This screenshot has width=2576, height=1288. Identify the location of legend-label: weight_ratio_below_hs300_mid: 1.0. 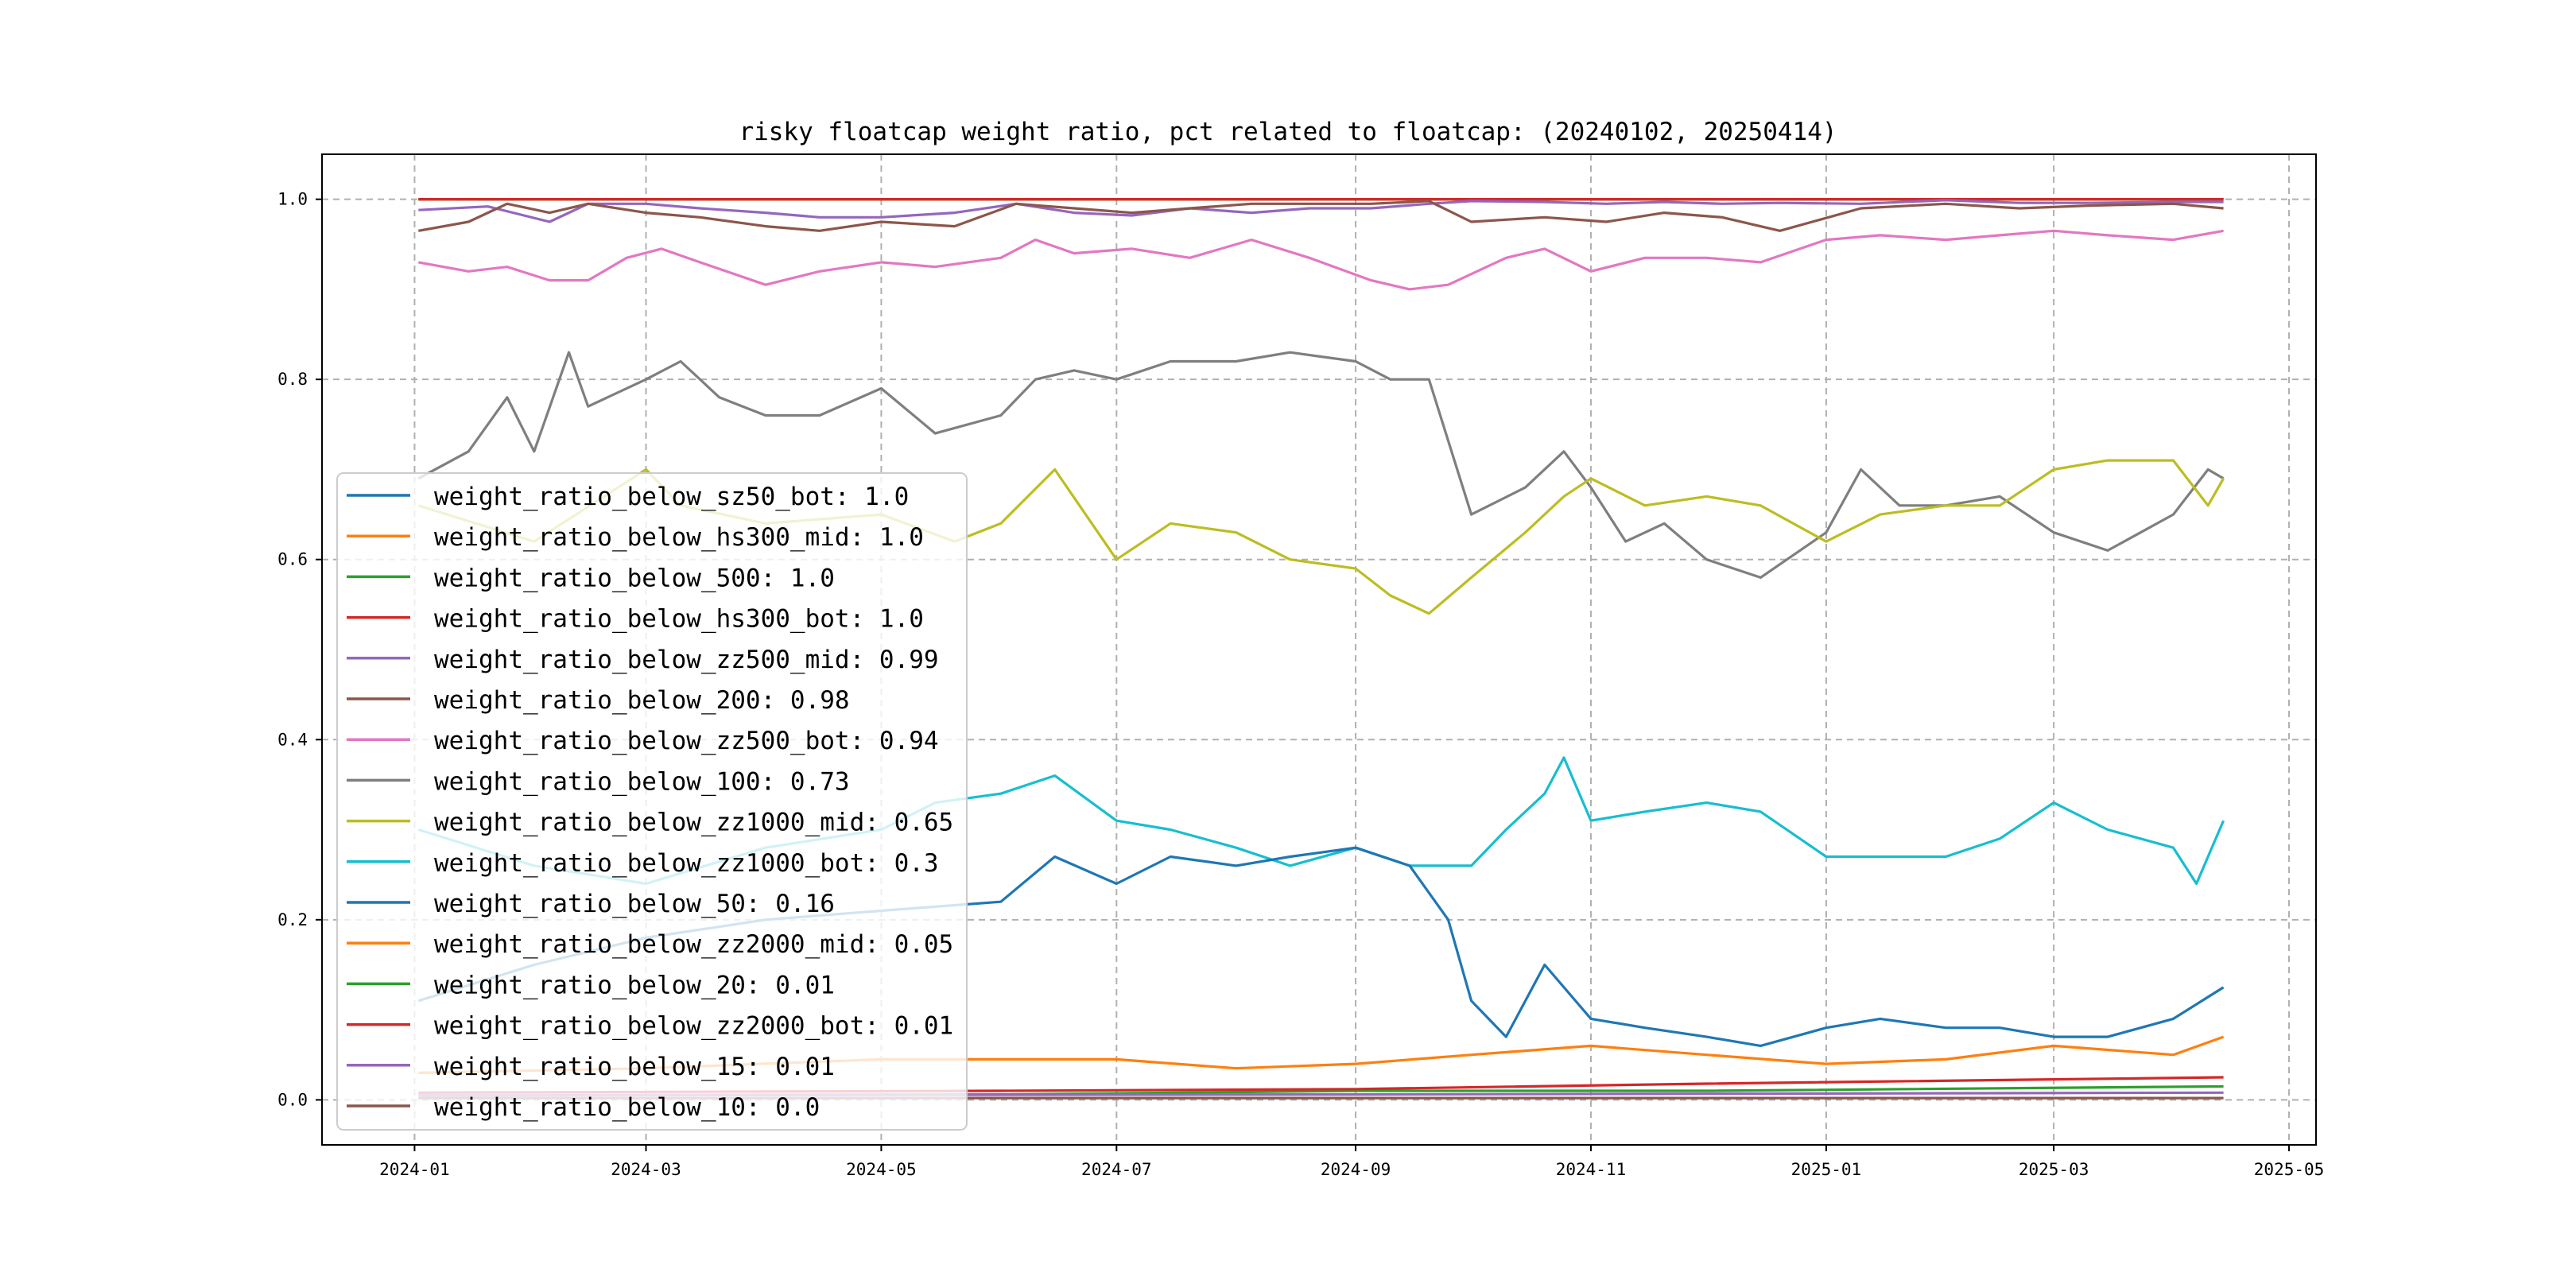
(679, 538).